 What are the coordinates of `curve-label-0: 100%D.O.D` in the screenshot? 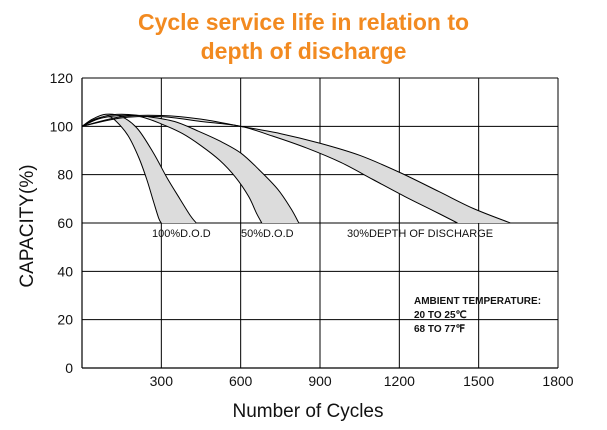 It's located at (181, 234).